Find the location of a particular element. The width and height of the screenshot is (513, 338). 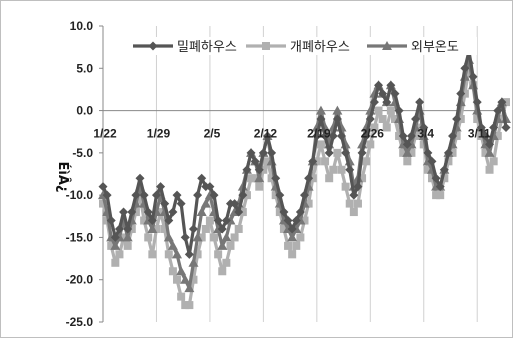

y-axis-label: É­ìÂ¿ is located at coordinates (63, 177).